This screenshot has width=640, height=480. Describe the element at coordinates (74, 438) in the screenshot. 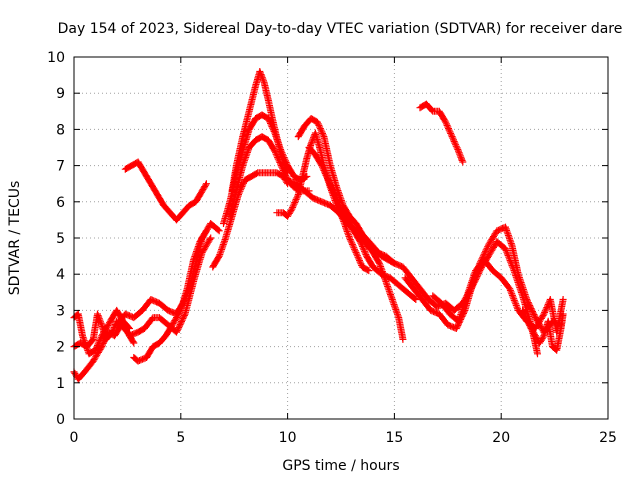

I see `x-tick-label: 0` at that location.